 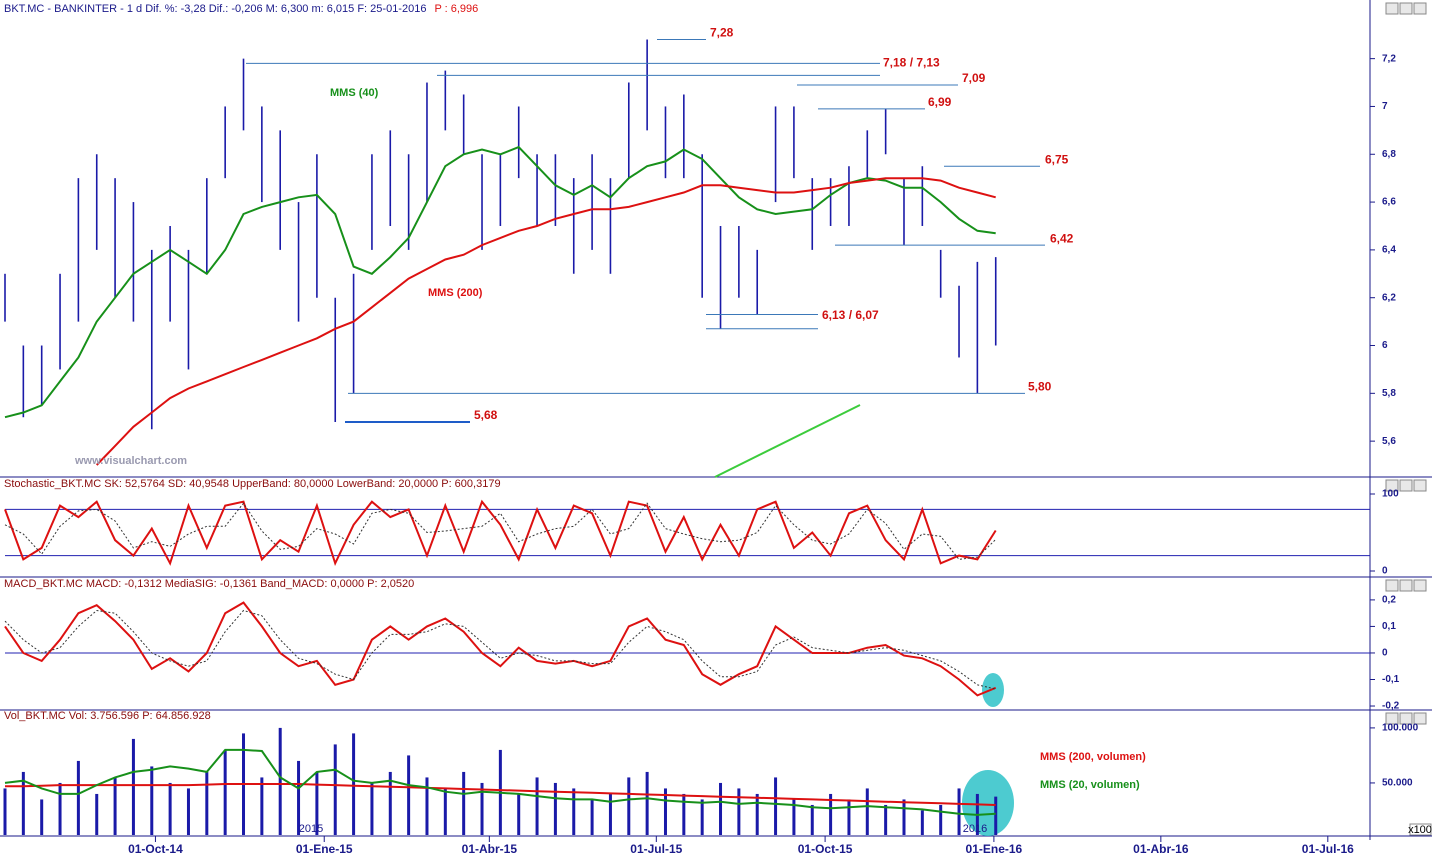 What do you see at coordinates (1389, 202) in the screenshot?
I see `y-tick-label: 6,6` at bounding box center [1389, 202].